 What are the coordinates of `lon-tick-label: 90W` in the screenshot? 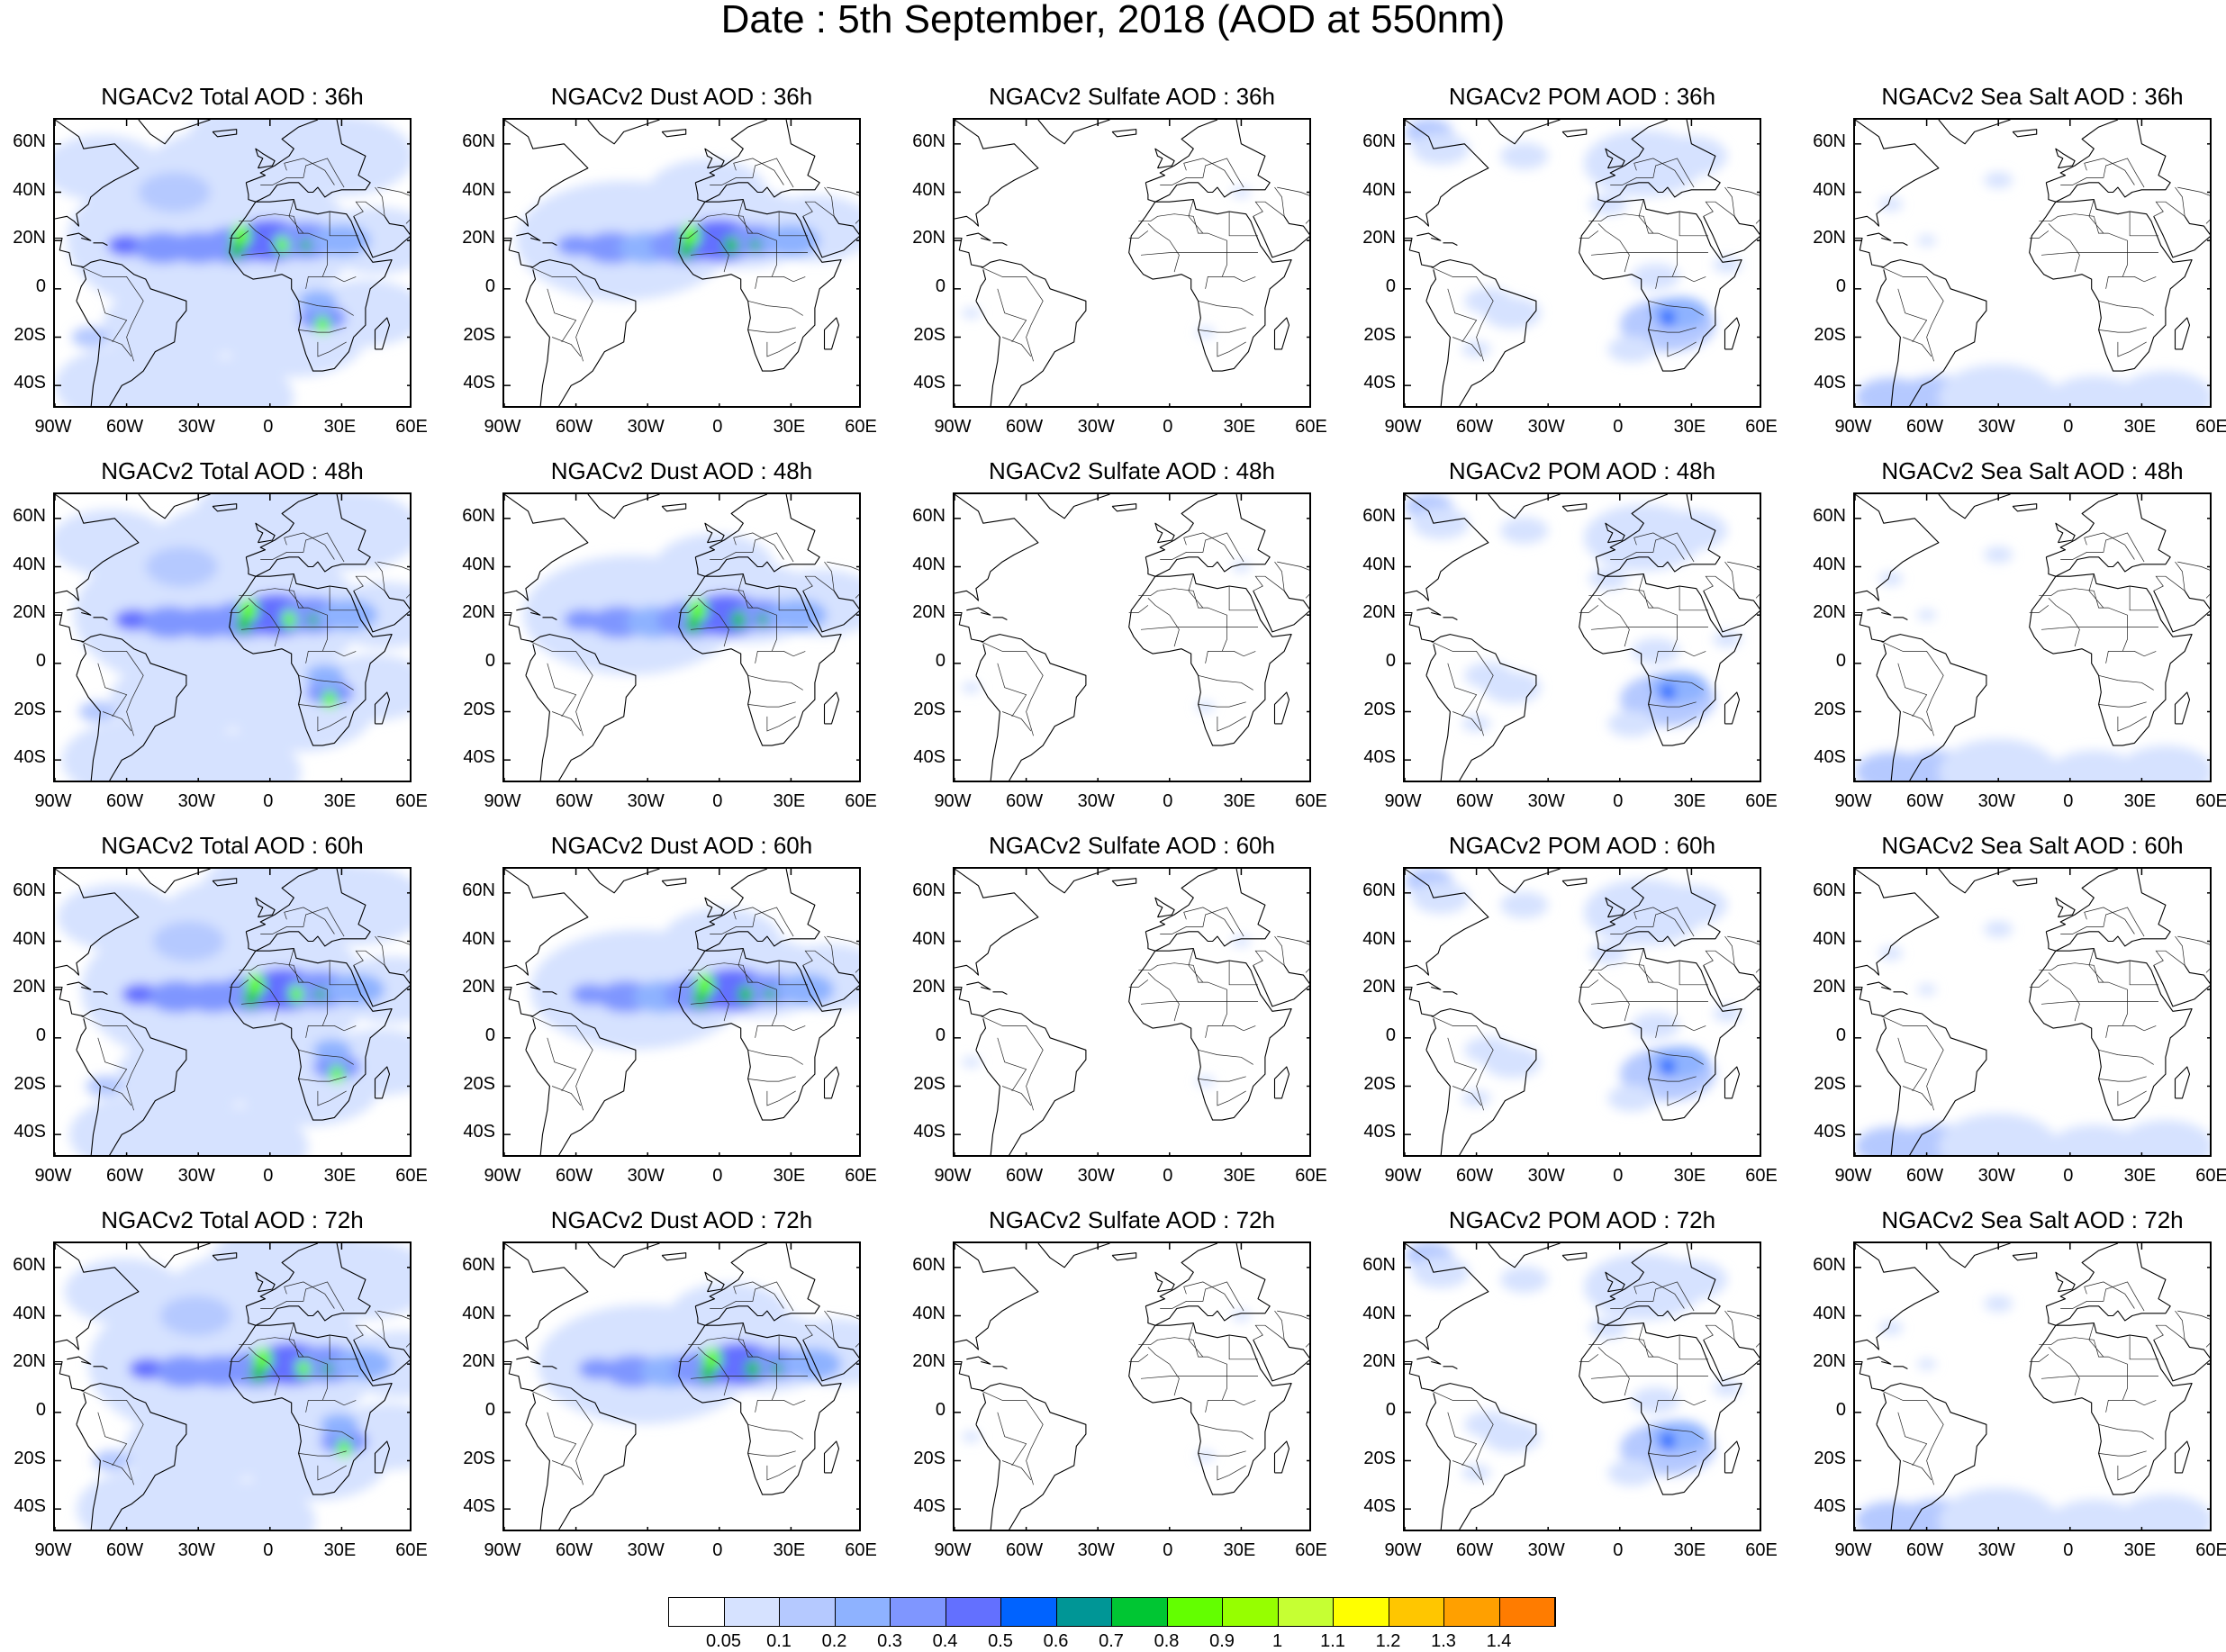 It's located at (953, 1550).